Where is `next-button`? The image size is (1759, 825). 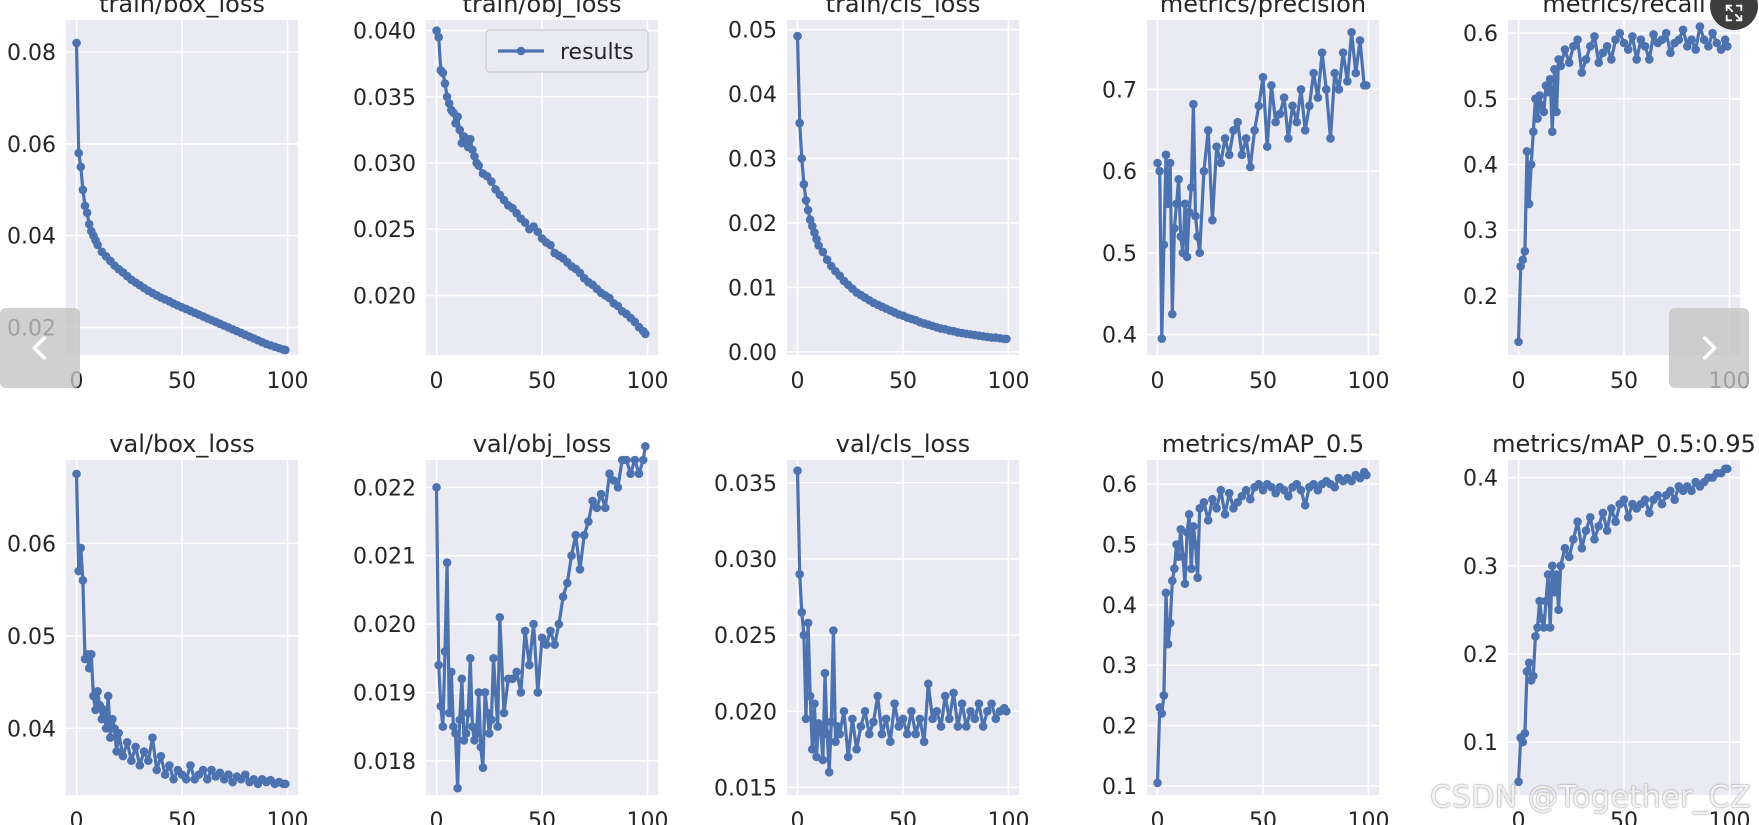
next-button is located at coordinates (1709, 348).